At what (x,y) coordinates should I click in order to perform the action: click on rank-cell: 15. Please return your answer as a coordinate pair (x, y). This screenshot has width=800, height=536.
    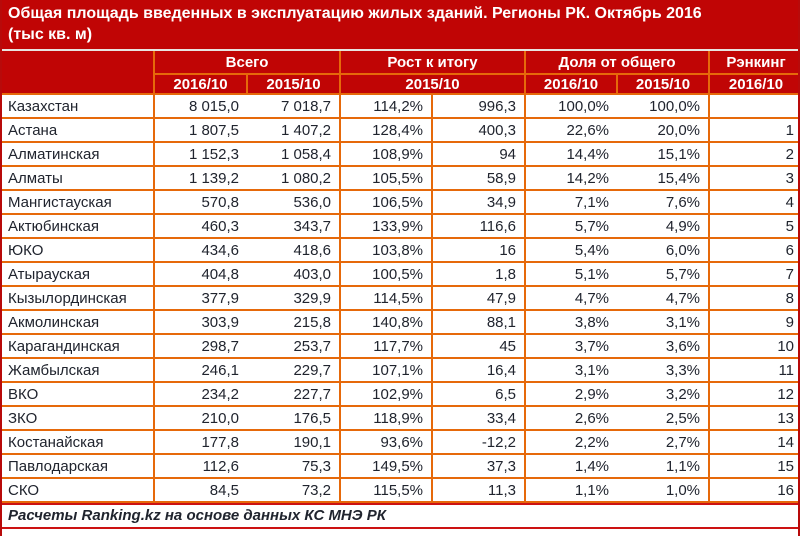
    Looking at the image, I should click on (753, 466).